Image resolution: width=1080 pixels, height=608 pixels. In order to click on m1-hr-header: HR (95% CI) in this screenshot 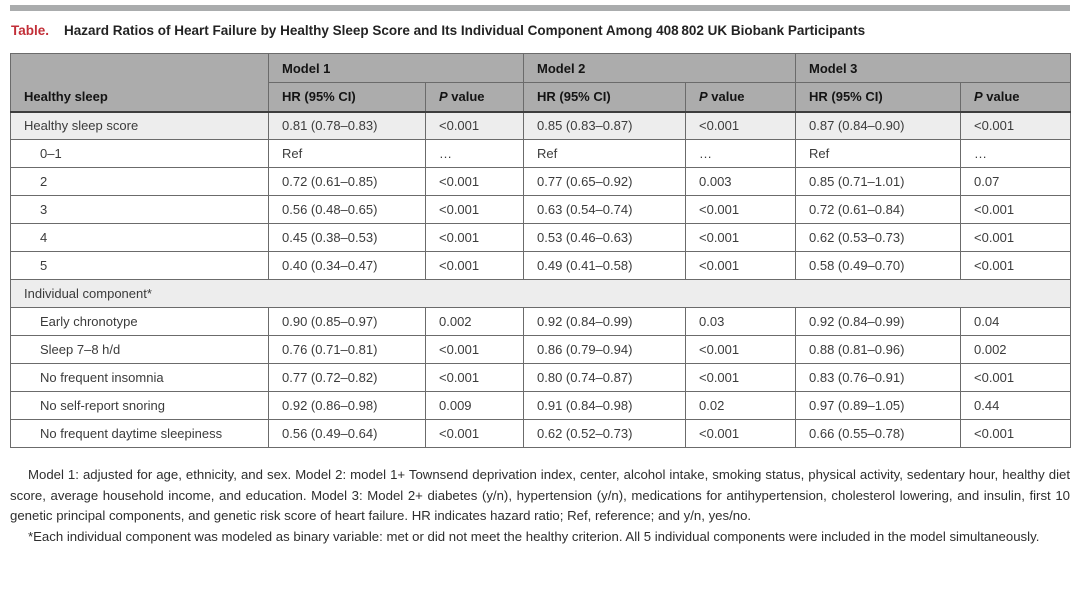, I will do `click(347, 97)`.